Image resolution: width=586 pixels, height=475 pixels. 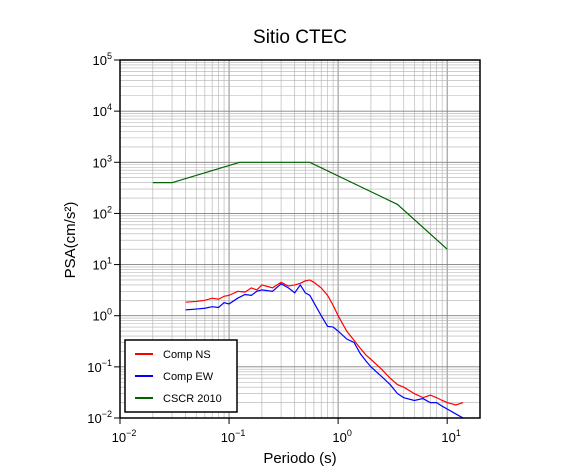 I want to click on y-axis-label: PSA(cm/s²), so click(x=70, y=240).